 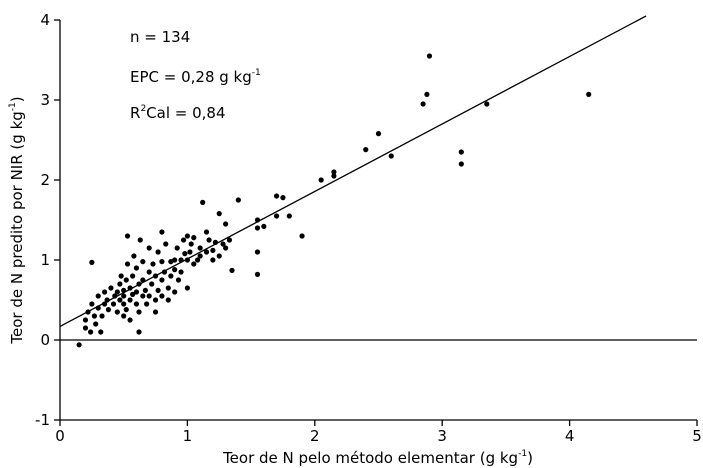 I want to click on y-tick-label: 1, so click(x=45, y=260).